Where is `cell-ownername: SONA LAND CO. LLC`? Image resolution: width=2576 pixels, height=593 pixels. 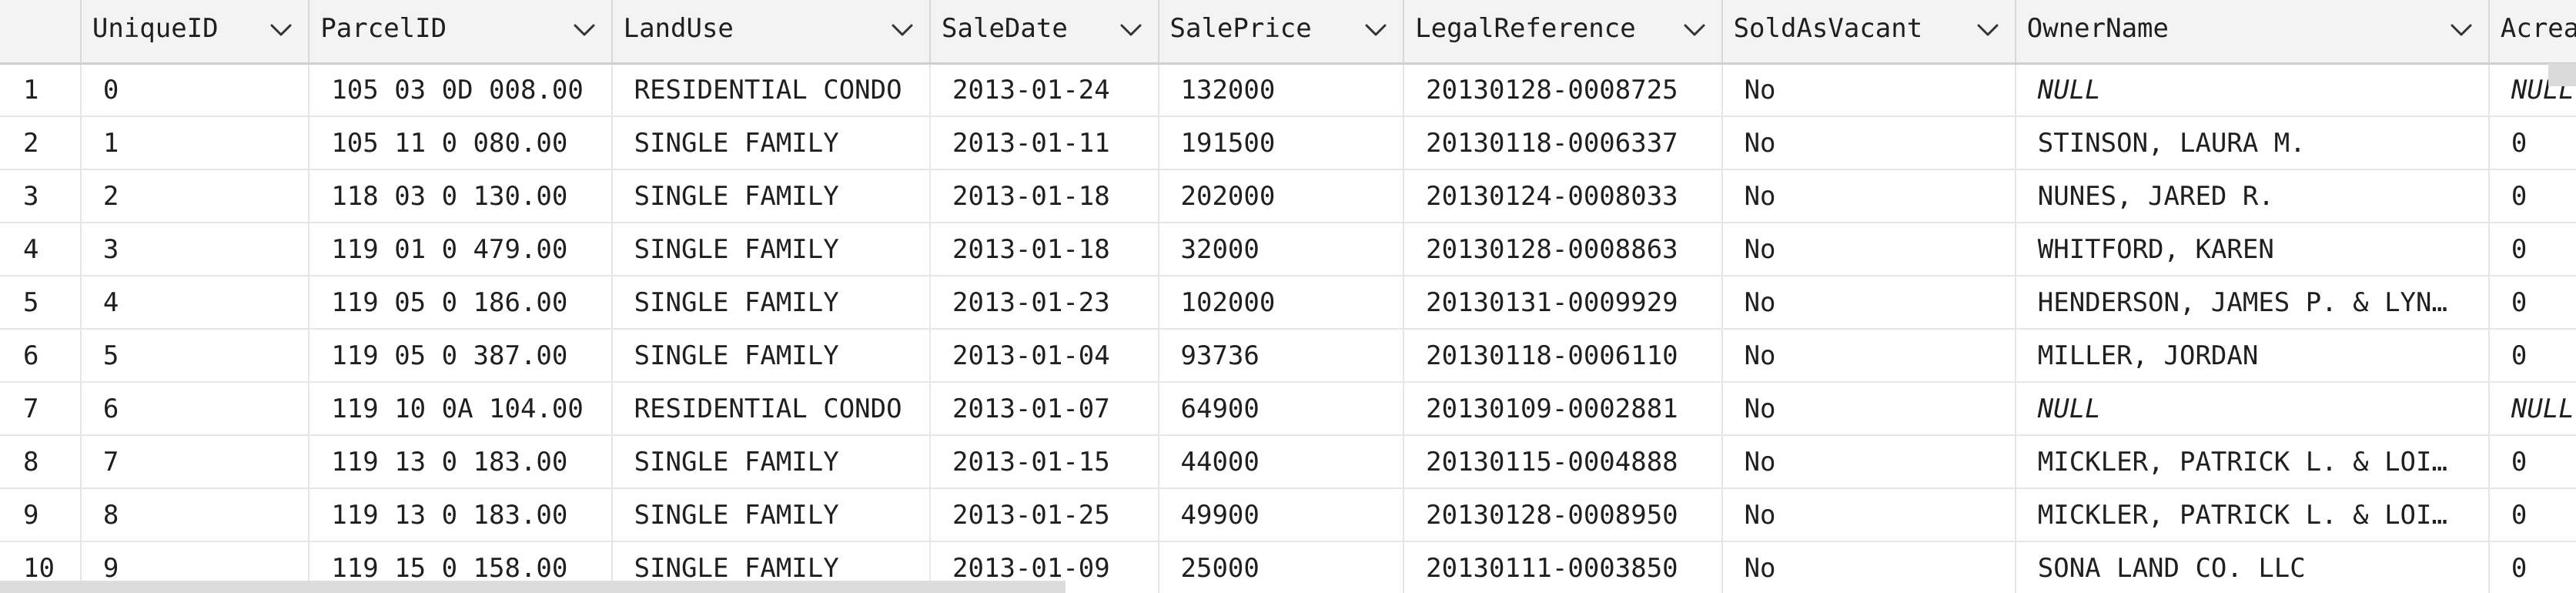
cell-ownername: SONA LAND CO. LLC is located at coordinates (2253, 567).